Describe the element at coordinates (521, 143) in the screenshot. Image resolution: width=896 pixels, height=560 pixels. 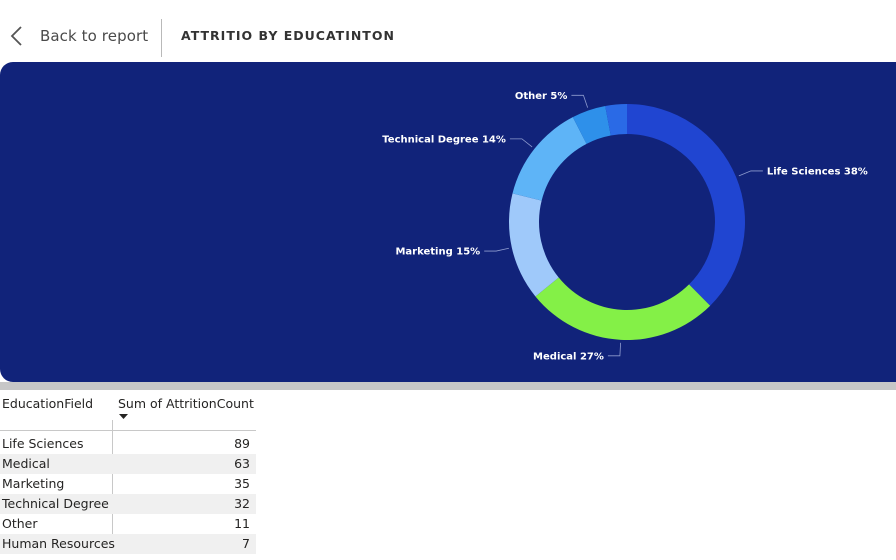
I see `leader-line-technical-degree` at that location.